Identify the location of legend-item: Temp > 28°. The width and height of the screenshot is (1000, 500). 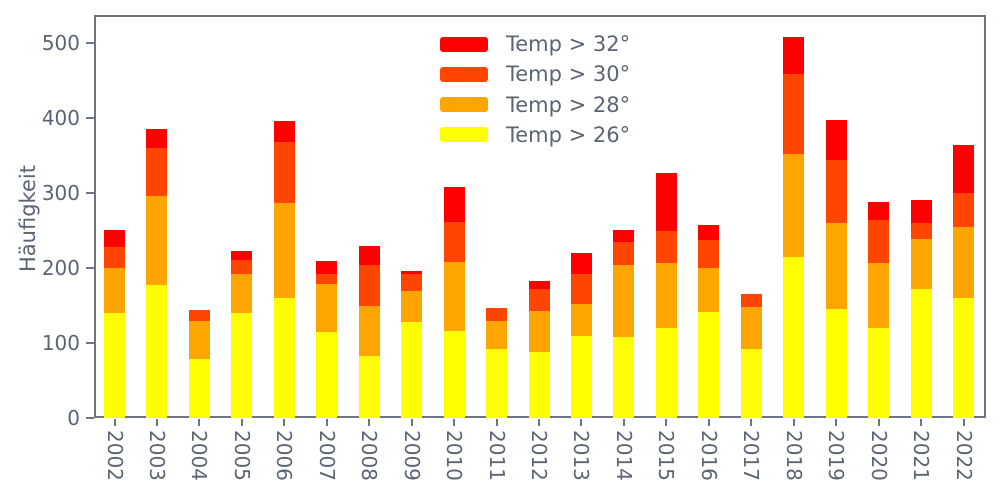
(535, 105).